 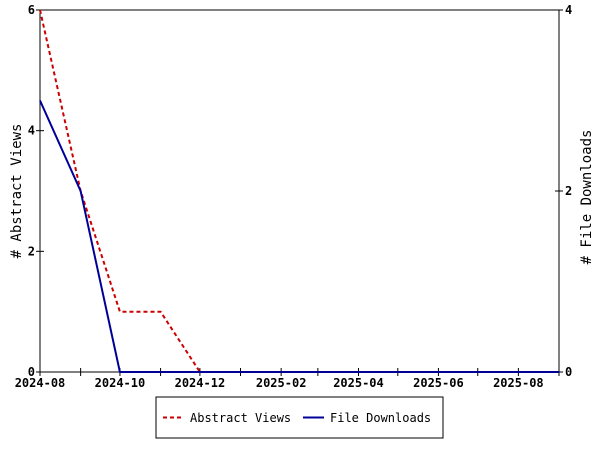 What do you see at coordinates (568, 372) in the screenshot?
I see `y-right-tick-label: 0` at bounding box center [568, 372].